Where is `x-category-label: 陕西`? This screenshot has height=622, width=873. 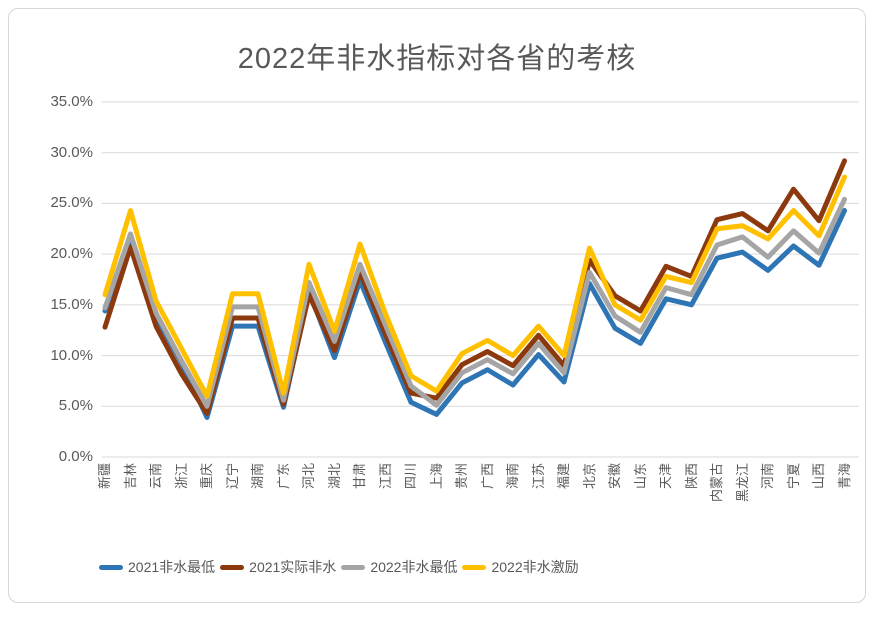
x-category-label: 陕西 is located at coordinates (691, 476).